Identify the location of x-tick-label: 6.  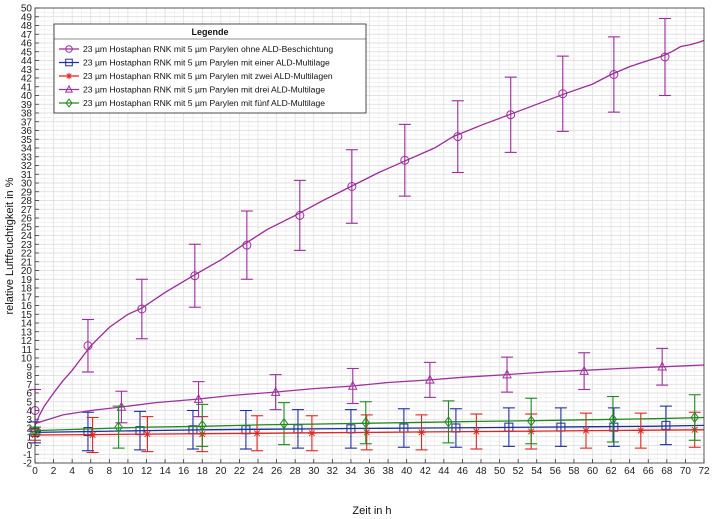
(91, 471).